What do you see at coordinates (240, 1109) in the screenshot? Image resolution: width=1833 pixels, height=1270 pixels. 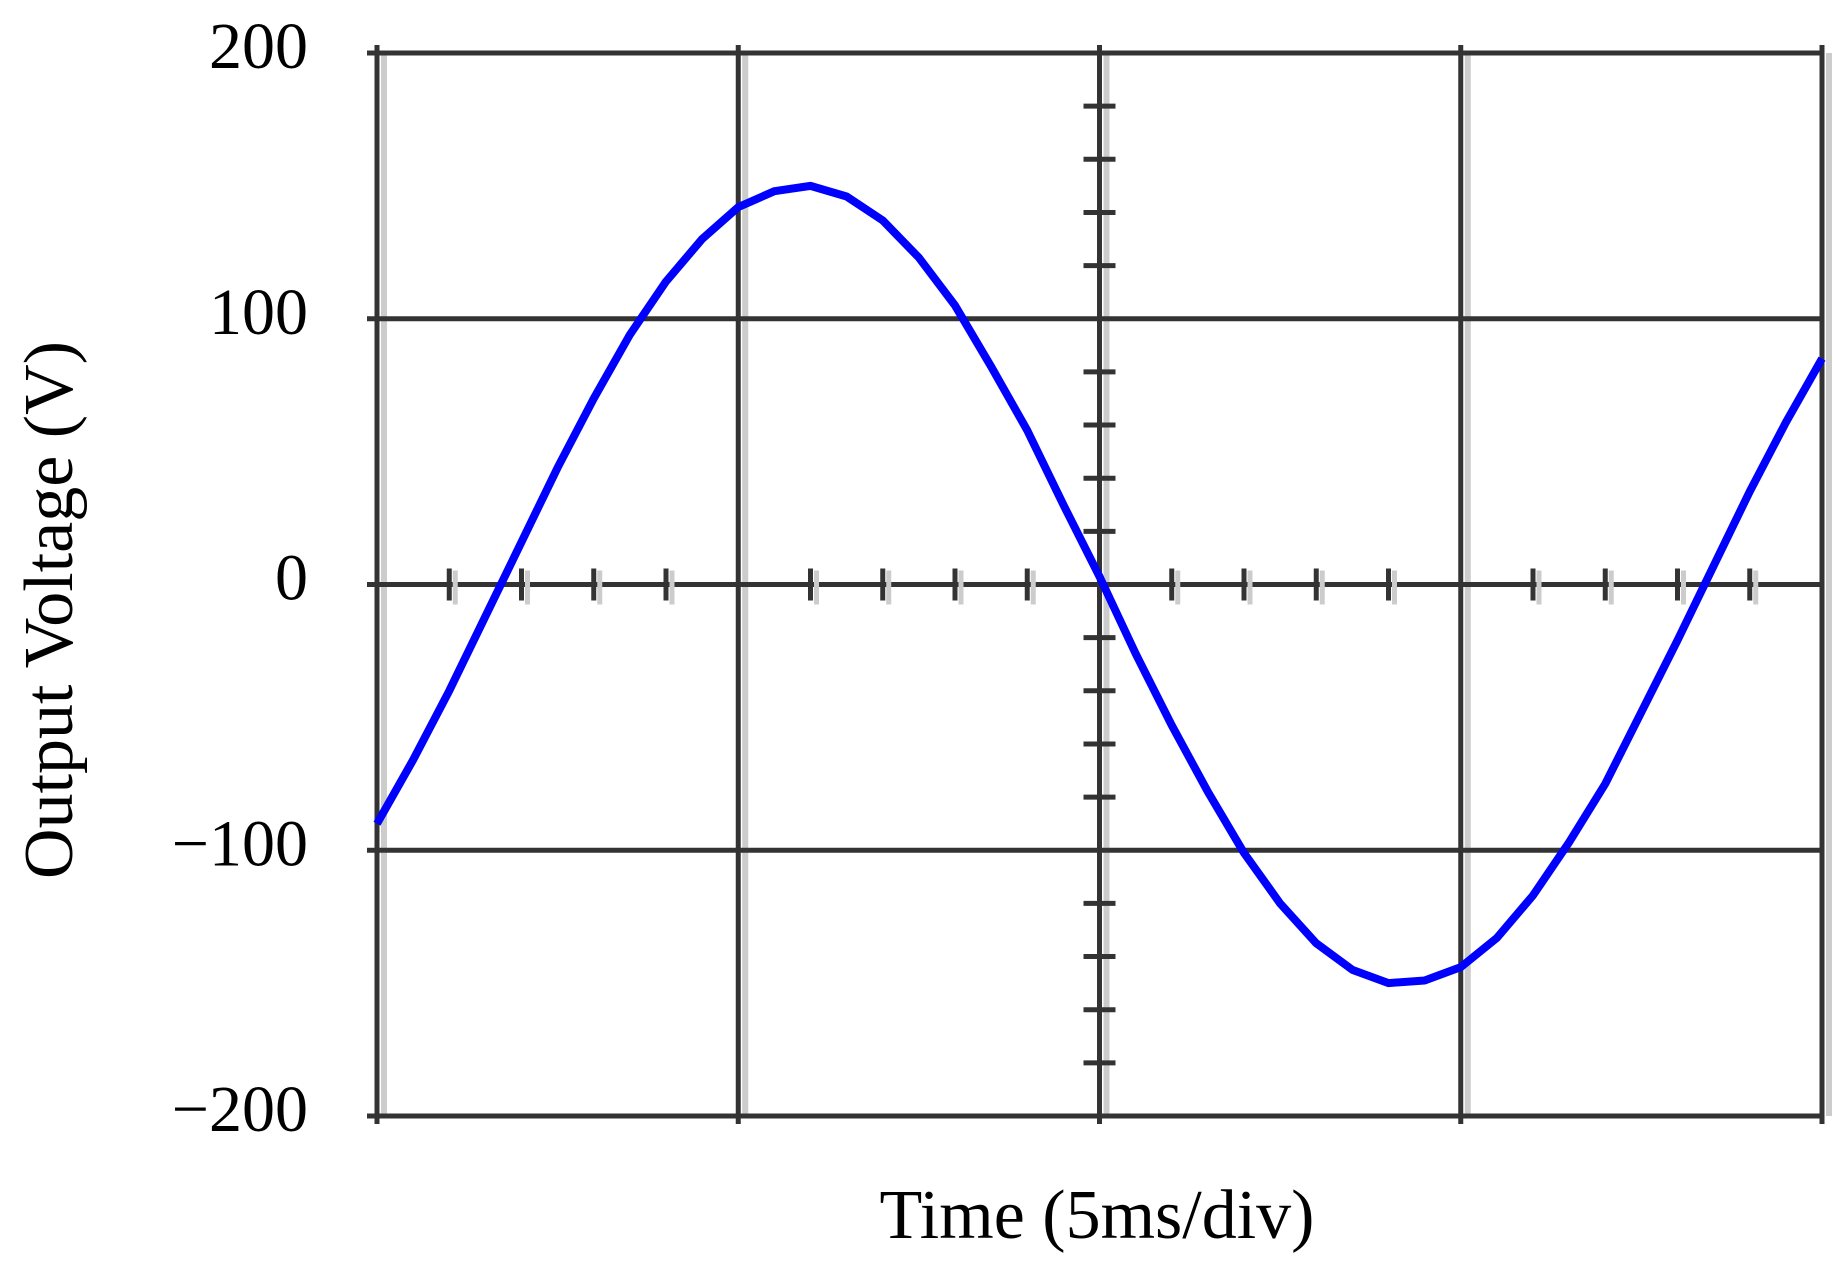 I see `y-tick-label: −200` at bounding box center [240, 1109].